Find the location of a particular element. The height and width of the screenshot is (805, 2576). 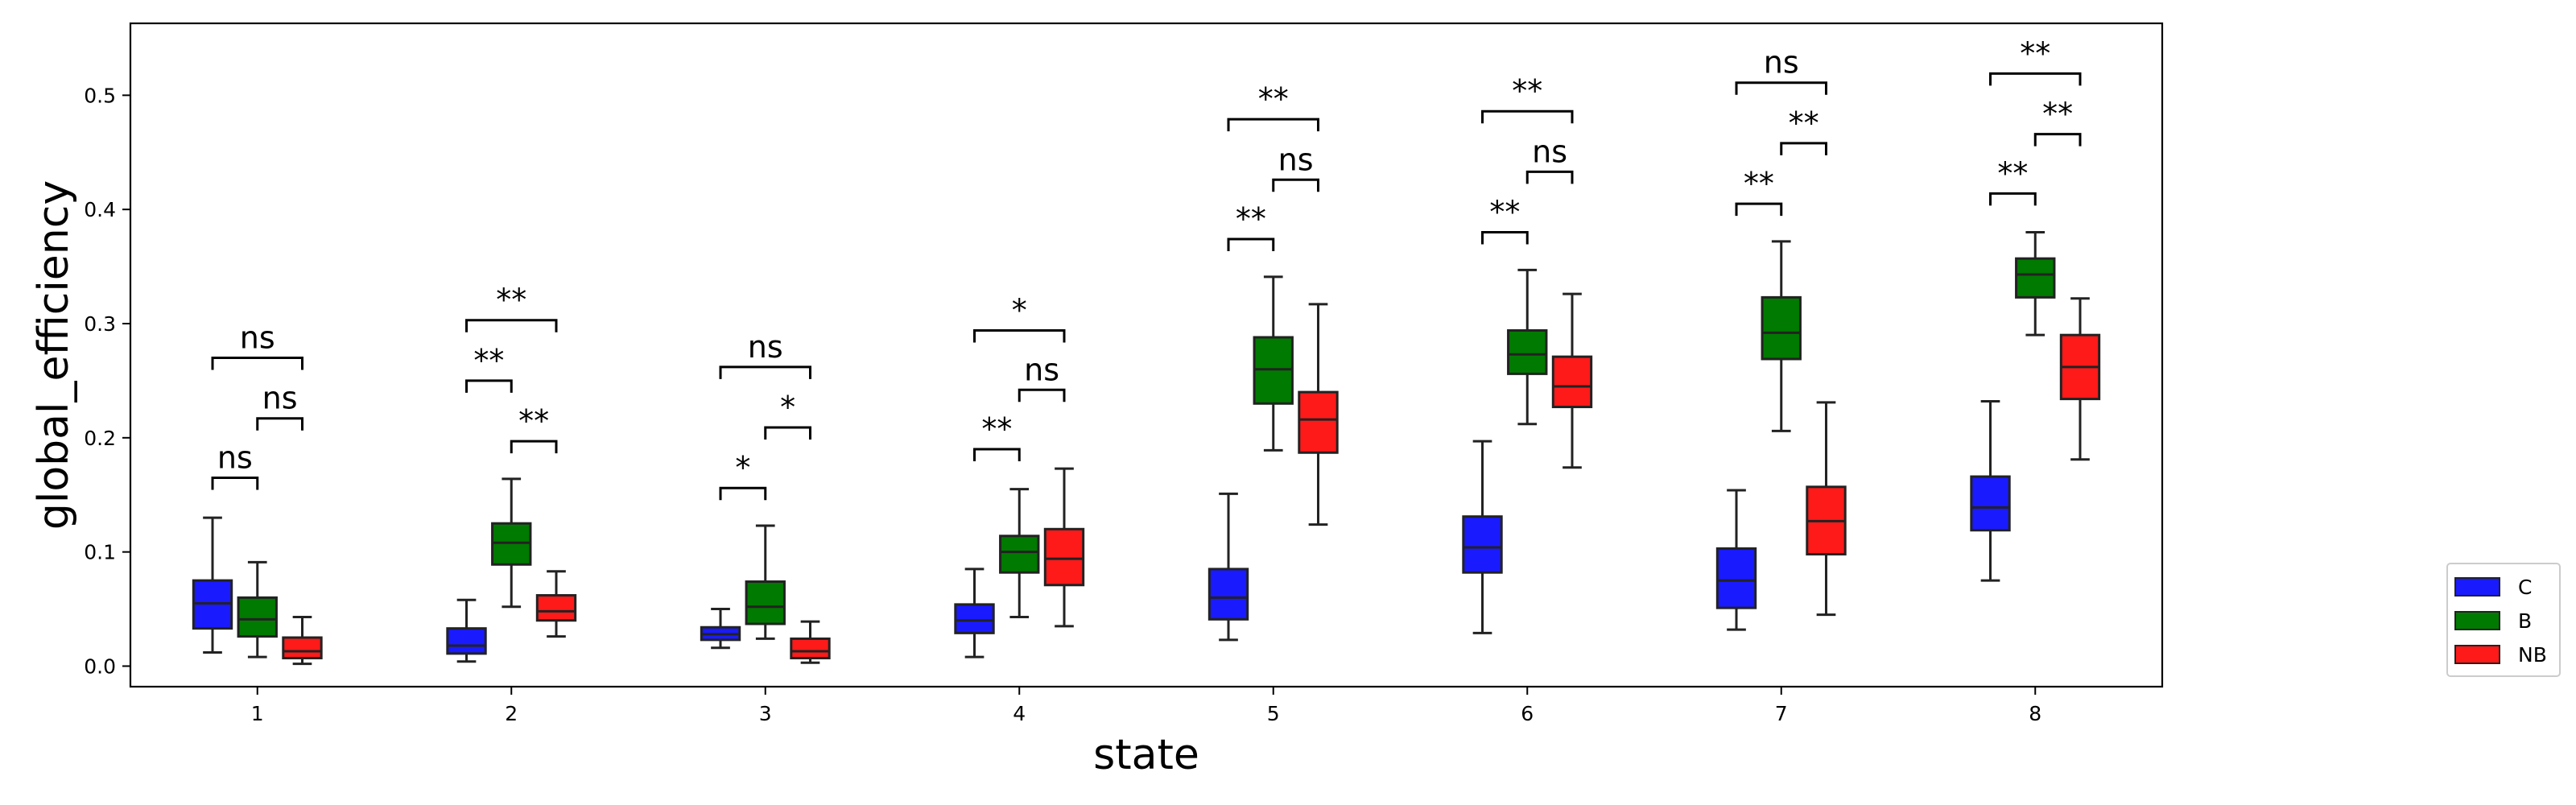

x-tick-label: 7 is located at coordinates (1781, 713).